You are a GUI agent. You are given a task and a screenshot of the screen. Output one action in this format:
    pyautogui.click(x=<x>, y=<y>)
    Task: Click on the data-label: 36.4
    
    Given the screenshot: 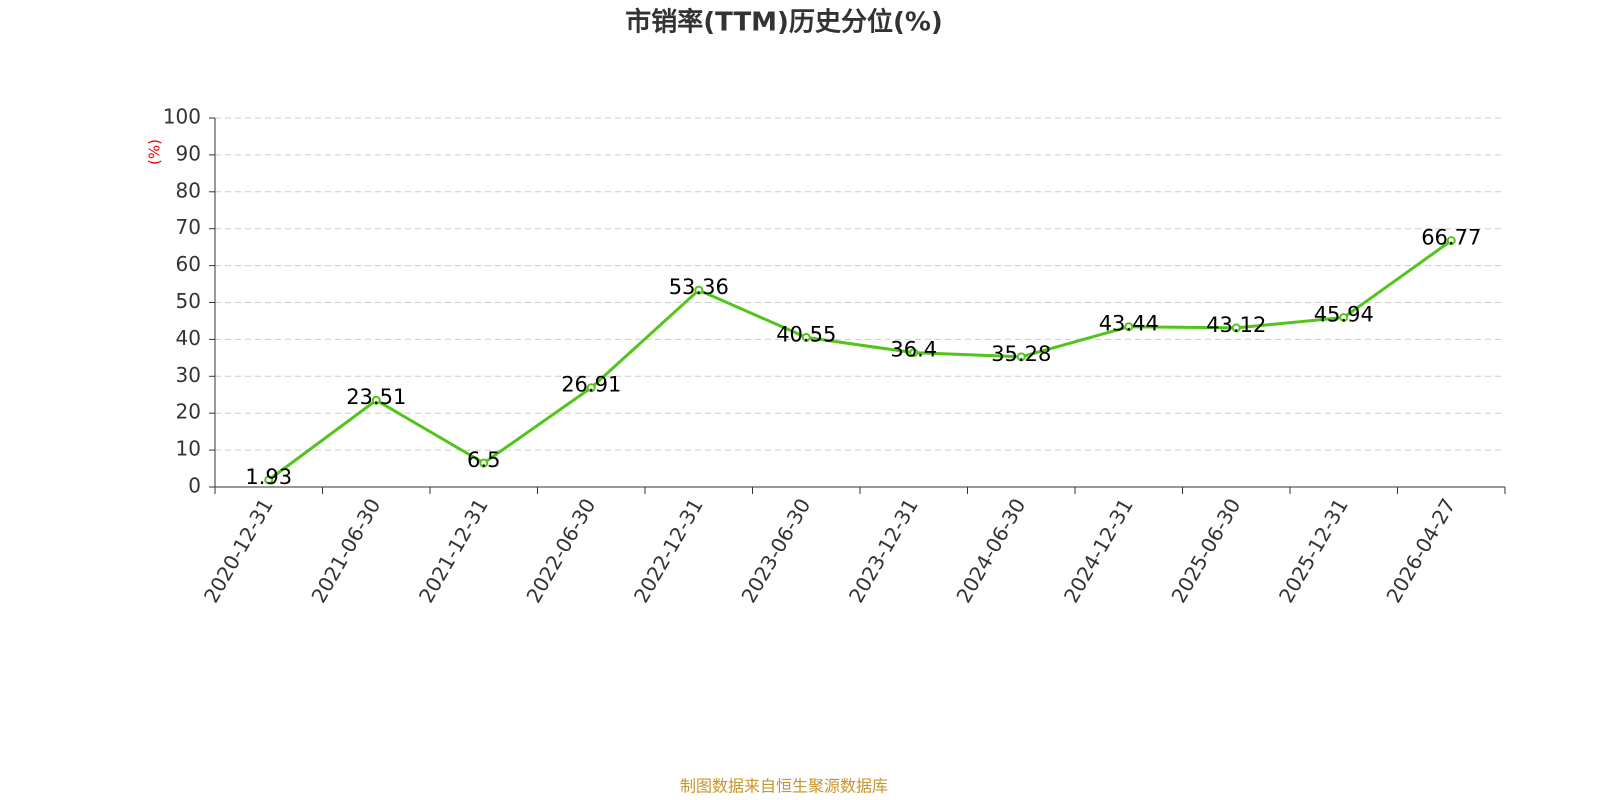 What is the action you would take?
    pyautogui.click(x=913, y=350)
    